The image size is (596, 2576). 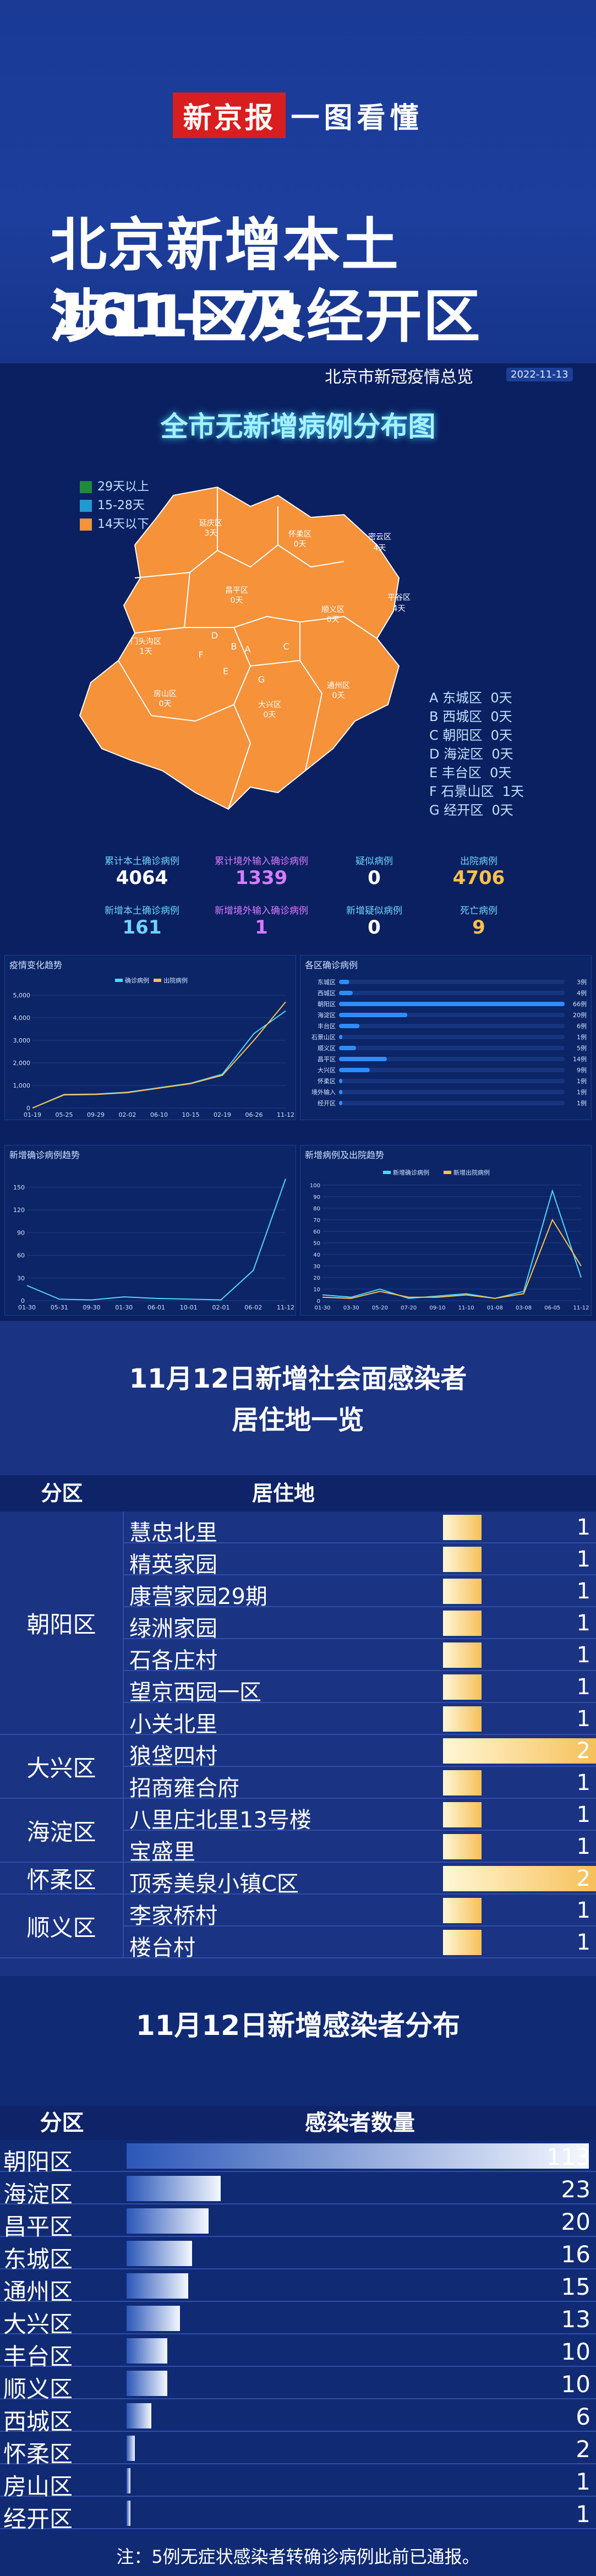 What do you see at coordinates (582, 1026) in the screenshot?
I see `bar-value-label: 6例` at bounding box center [582, 1026].